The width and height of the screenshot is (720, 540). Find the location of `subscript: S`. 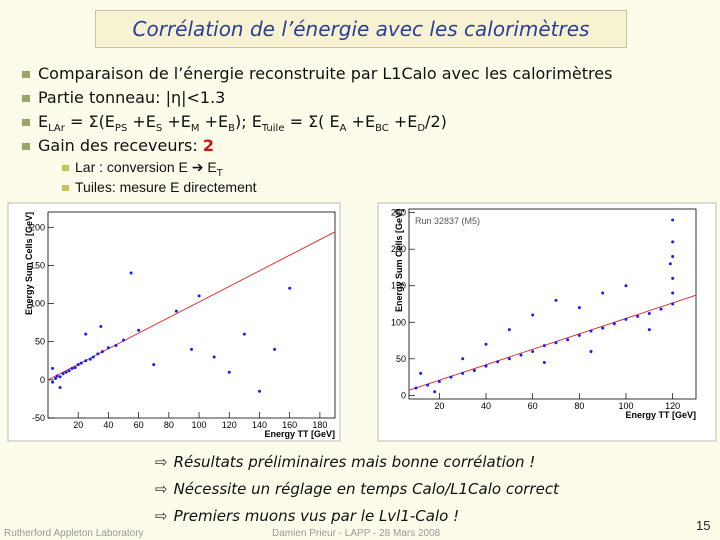

subscript: S is located at coordinates (159, 129).